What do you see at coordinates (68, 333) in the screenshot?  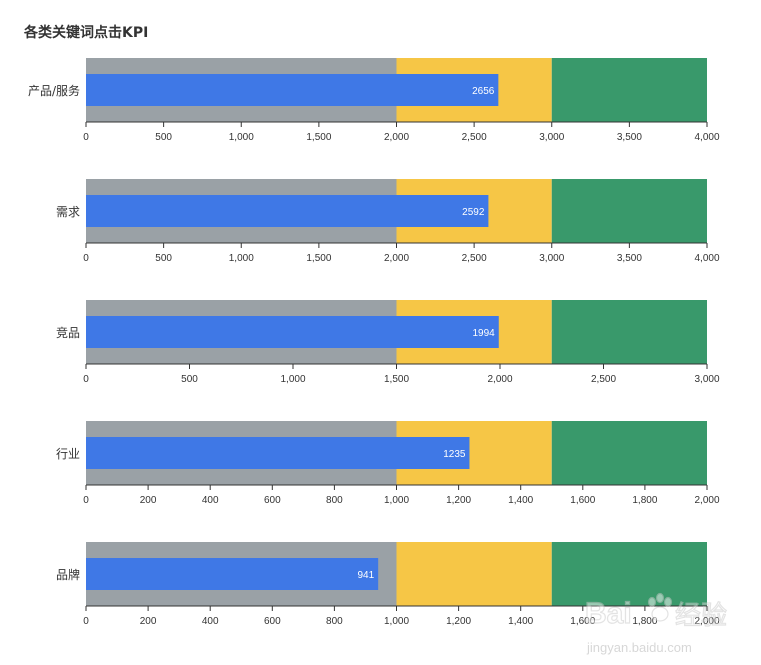 I see `bullet-category-label: 竞品` at bounding box center [68, 333].